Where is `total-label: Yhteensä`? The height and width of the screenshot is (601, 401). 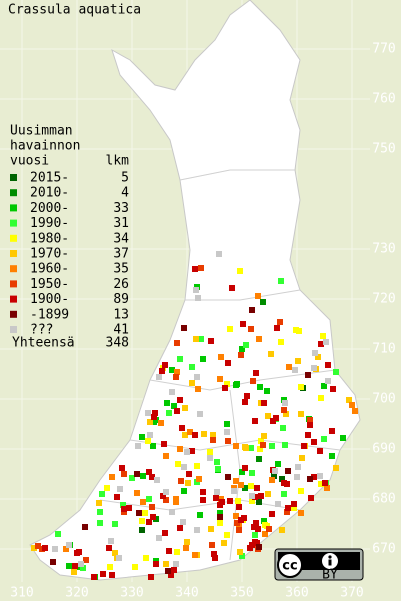
total-label: Yhteensä is located at coordinates (43, 343).